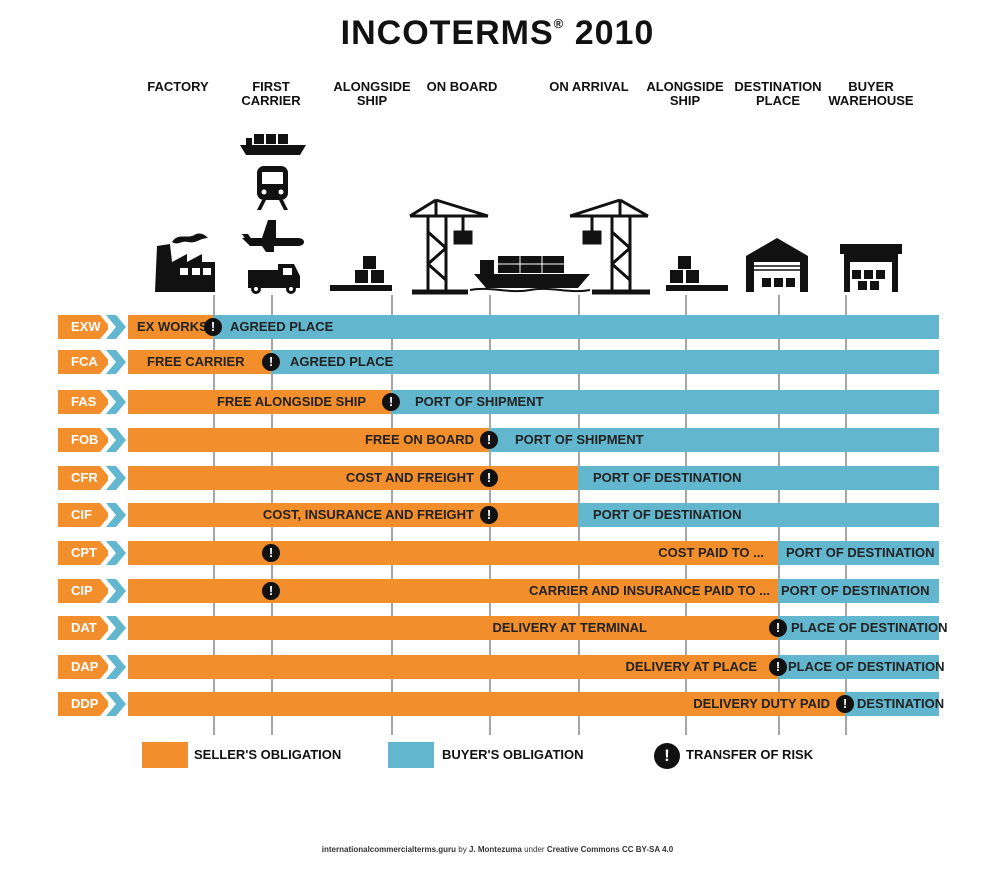 This screenshot has height=871, width=995. I want to click on stage-header: FACTORY, so click(178, 87).